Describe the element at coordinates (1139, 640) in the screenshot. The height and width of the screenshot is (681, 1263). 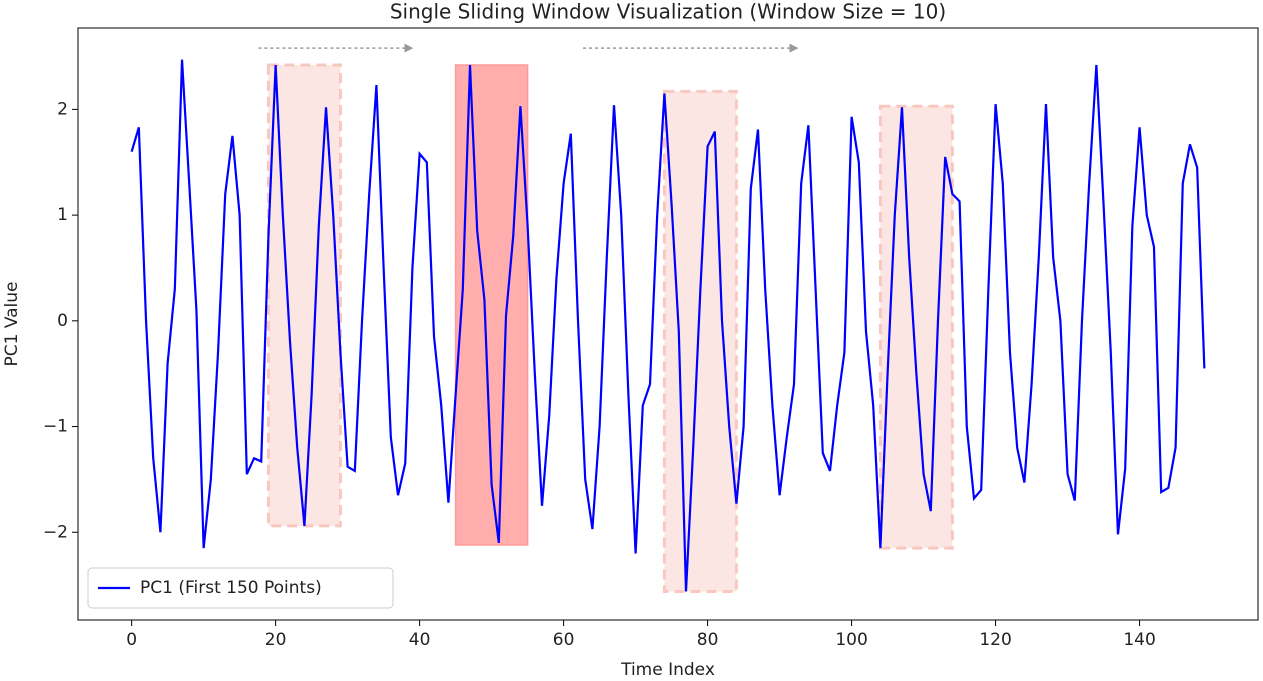
I see `x-tick-label: 140` at that location.